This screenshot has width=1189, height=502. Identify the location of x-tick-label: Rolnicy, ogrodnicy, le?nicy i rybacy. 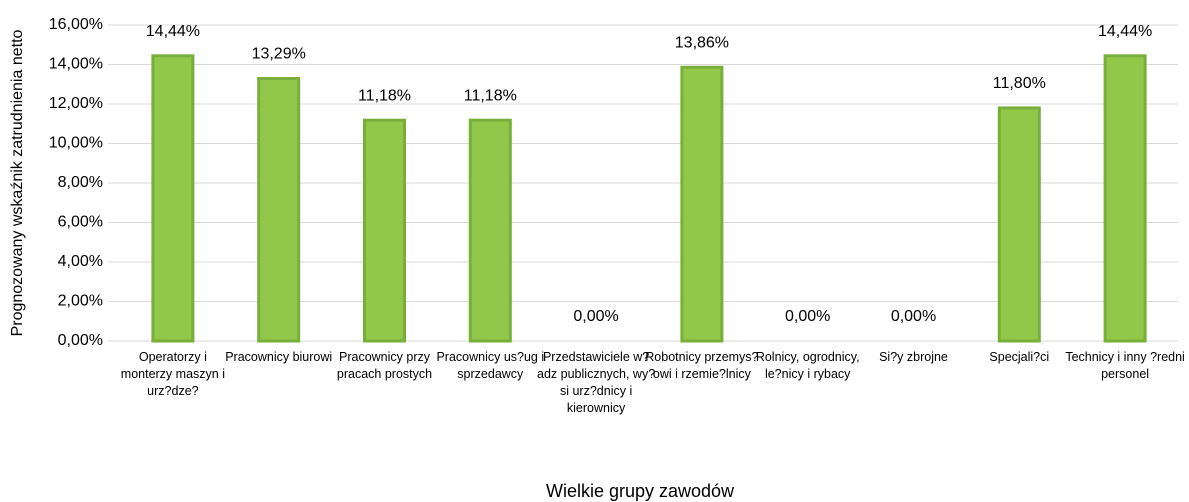
(807, 365).